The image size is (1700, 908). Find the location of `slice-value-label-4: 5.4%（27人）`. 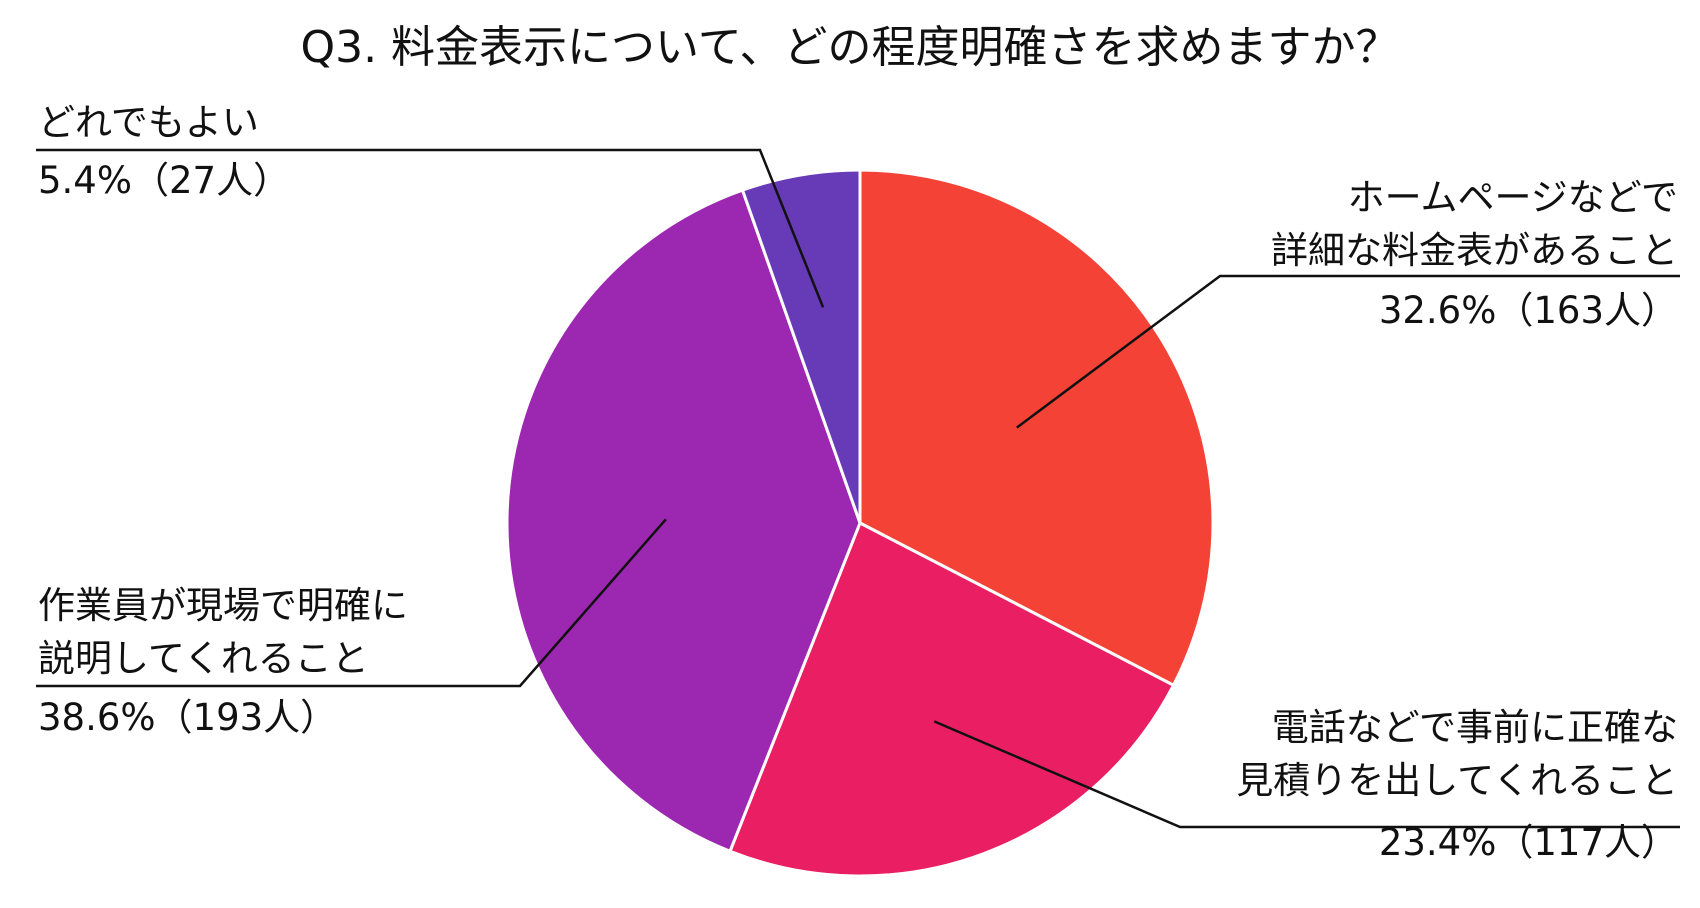

slice-value-label-4: 5.4%（27人） is located at coordinates (164, 180).